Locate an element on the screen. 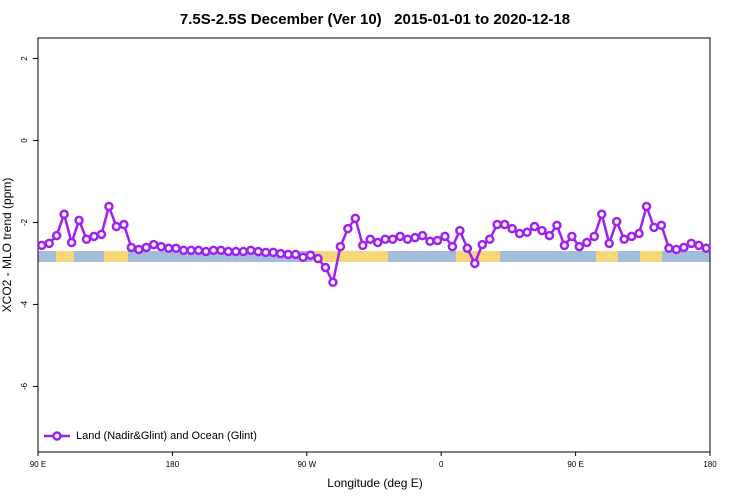  legend-label: Land (Nadir&Glint) and Ocean (Glint) is located at coordinates (166, 436).